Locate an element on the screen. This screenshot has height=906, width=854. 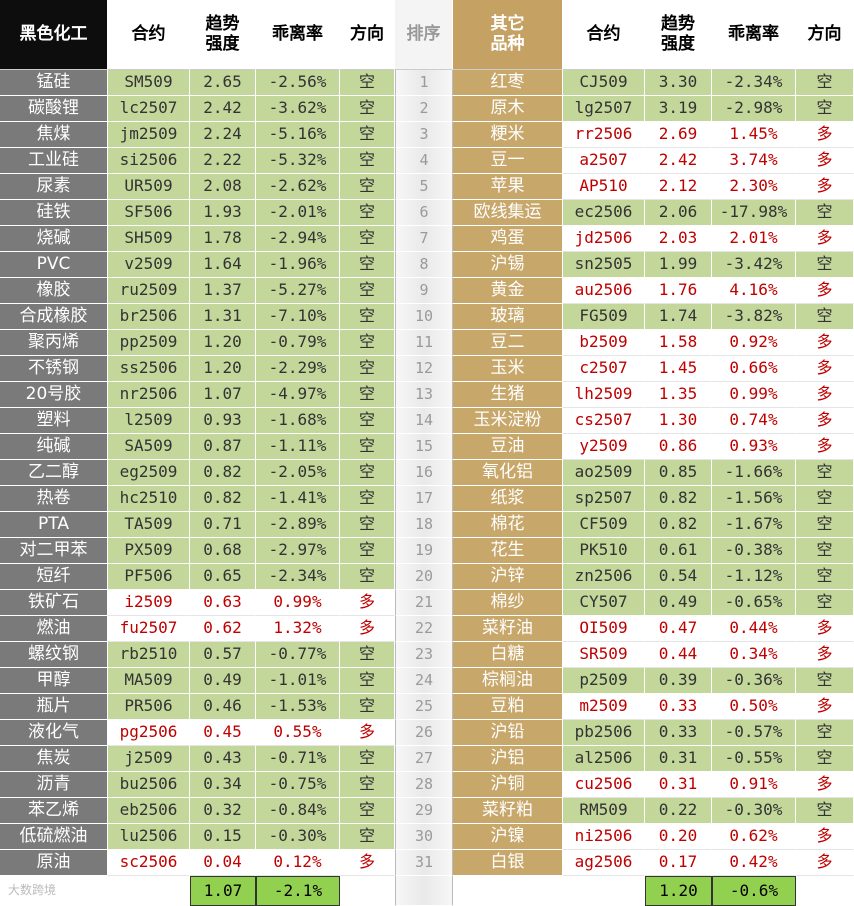
variety: 苯乙烯 is located at coordinates (54, 811).